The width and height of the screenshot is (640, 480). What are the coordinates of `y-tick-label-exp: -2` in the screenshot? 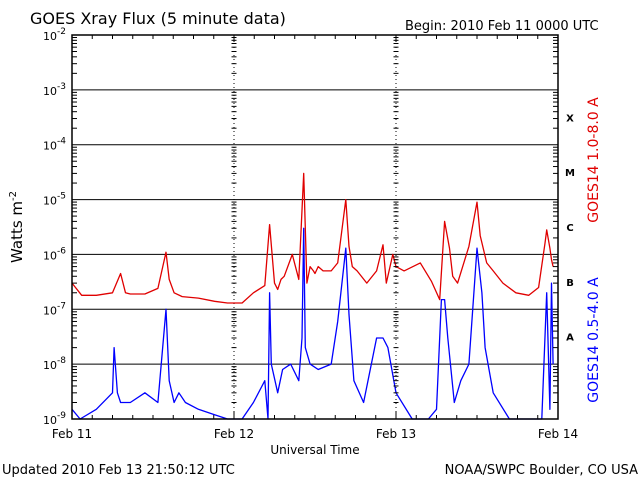 It's located at (61, 32).